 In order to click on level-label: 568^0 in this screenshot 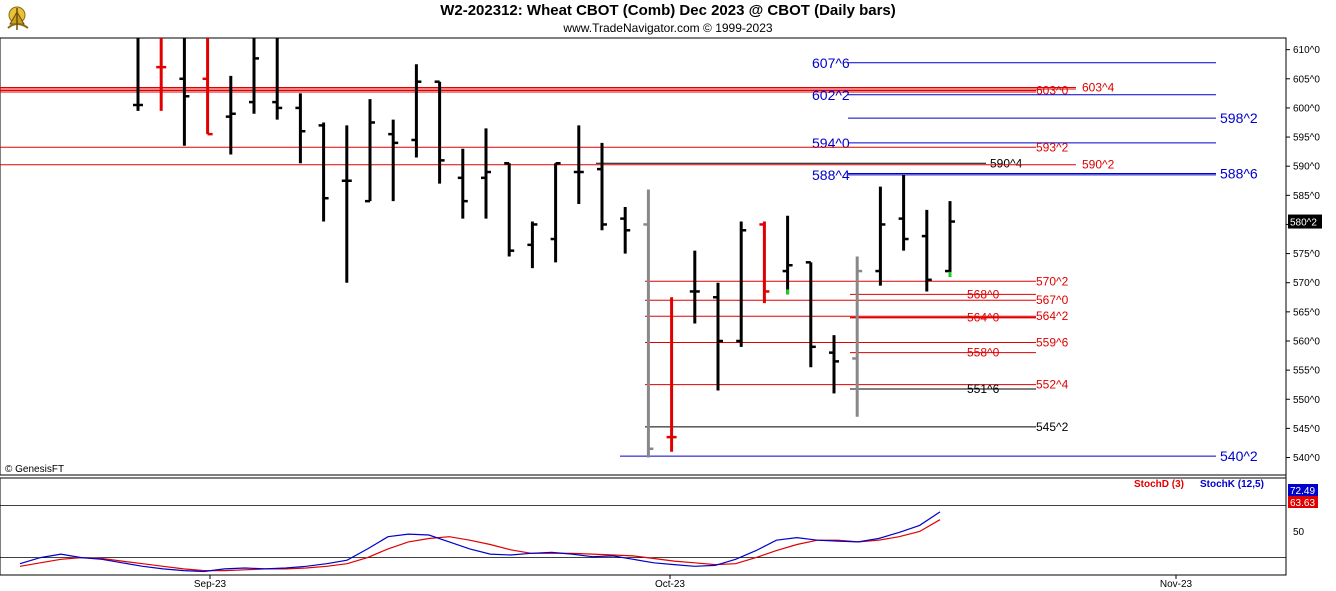, I will do `click(983, 294)`.